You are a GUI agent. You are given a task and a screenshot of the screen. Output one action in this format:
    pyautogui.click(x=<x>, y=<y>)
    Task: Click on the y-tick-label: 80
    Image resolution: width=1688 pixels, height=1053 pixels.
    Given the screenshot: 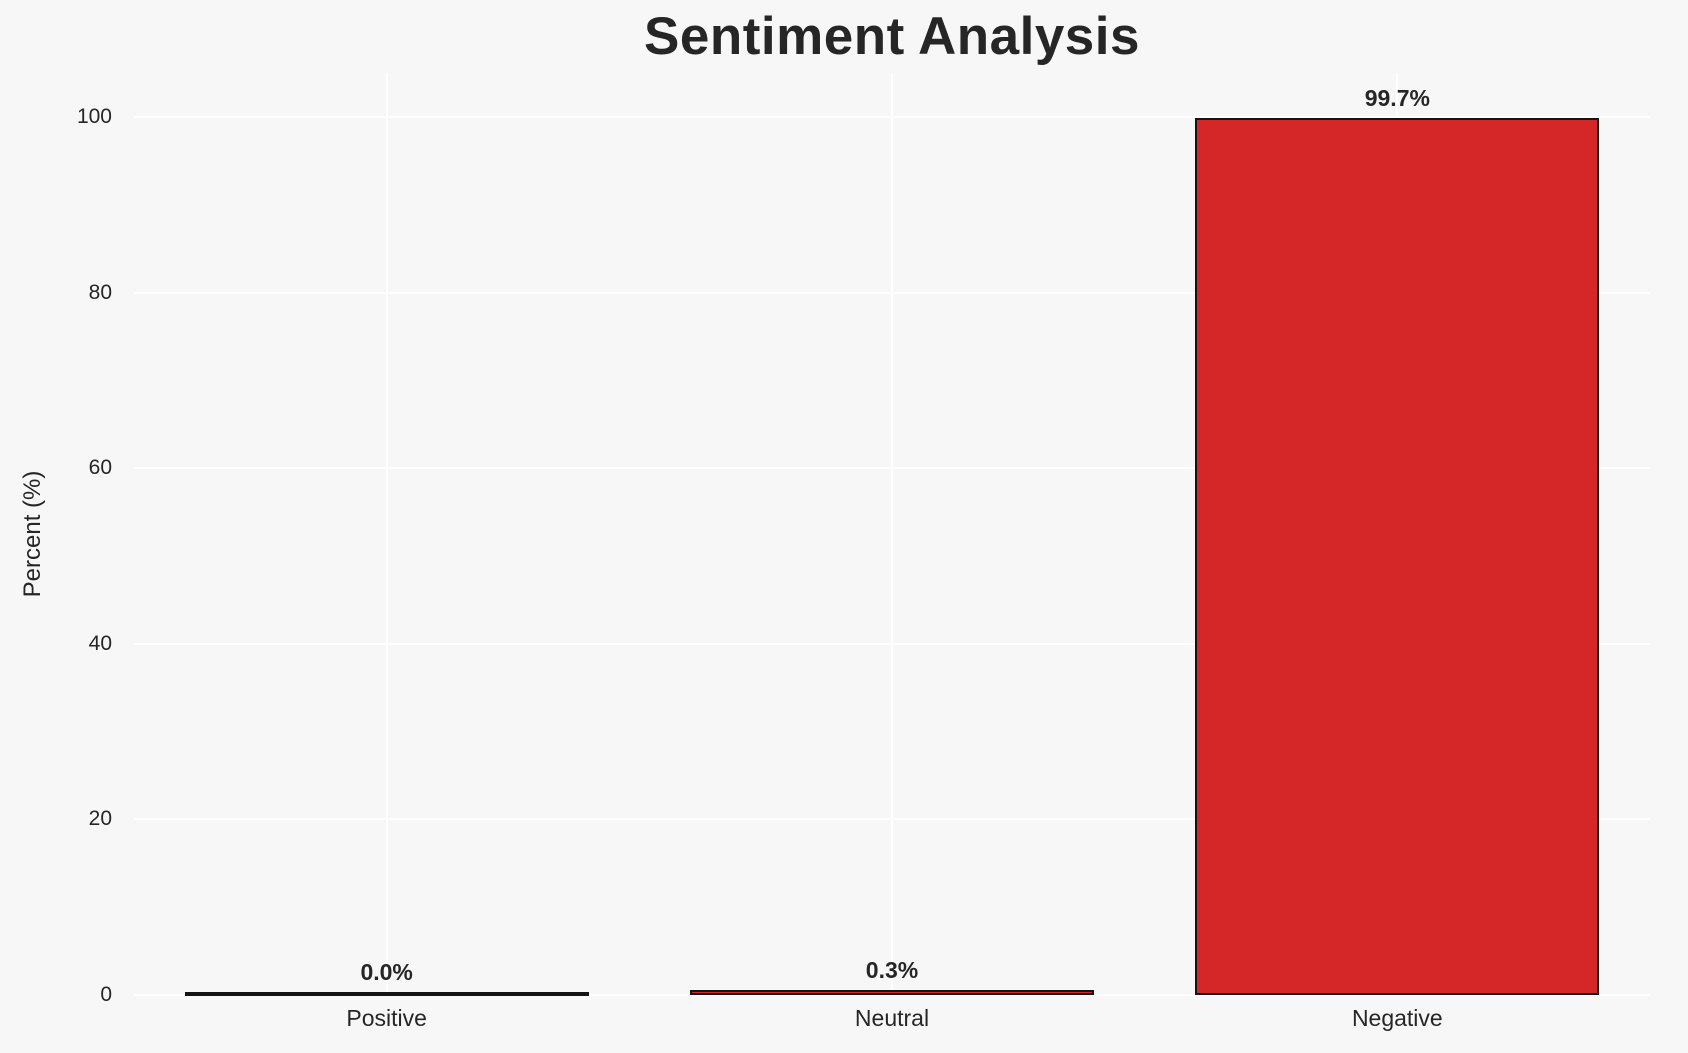 What is the action you would take?
    pyautogui.click(x=100, y=292)
    